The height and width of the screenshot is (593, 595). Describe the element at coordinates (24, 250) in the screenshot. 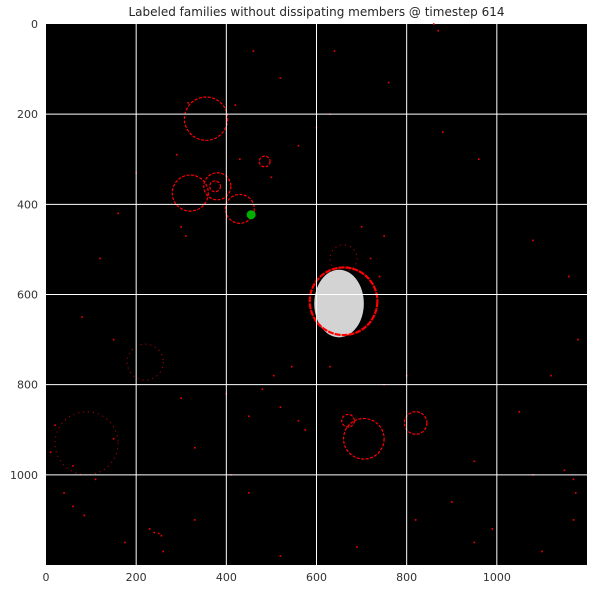

I see `y-axis: 0 200 400 600 800 1000` at that location.